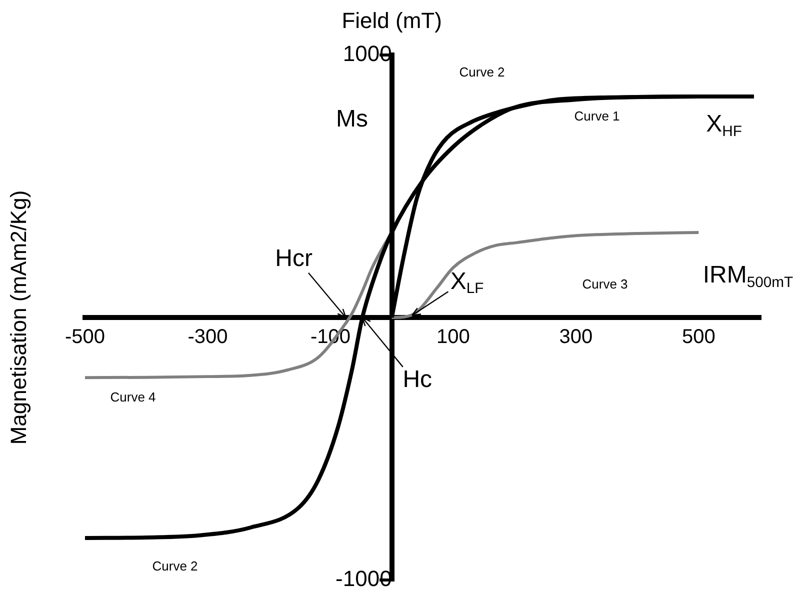 The image size is (806, 603). Describe the element at coordinates (85, 337) in the screenshot. I see `x-tick-label: -500` at that location.